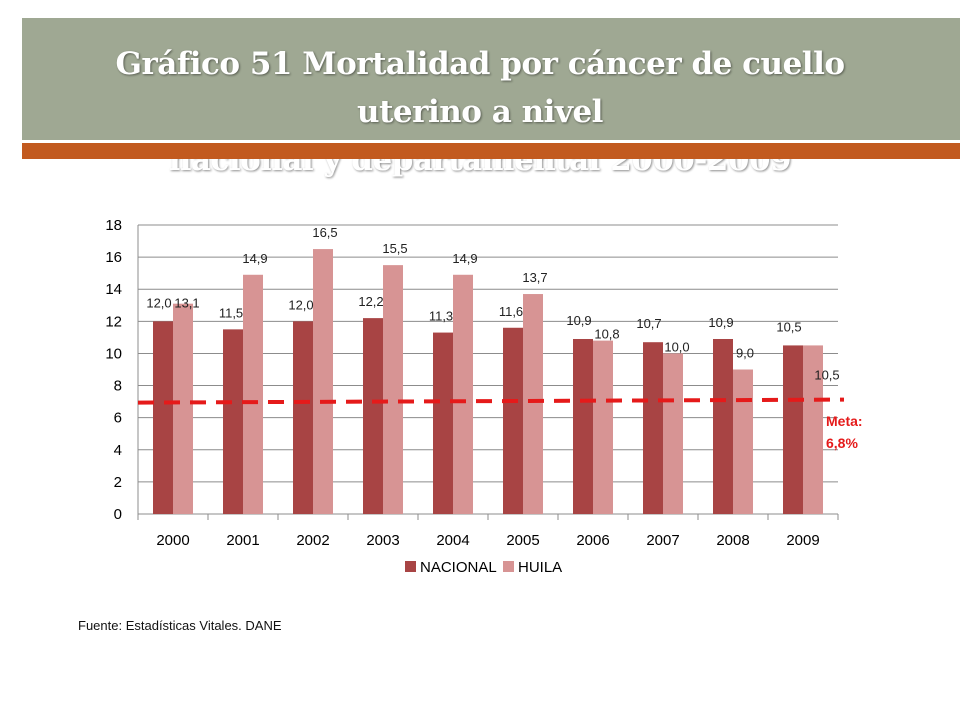  Describe the element at coordinates (11, 79) in the screenshot. I see `title-bar-corner` at that location.